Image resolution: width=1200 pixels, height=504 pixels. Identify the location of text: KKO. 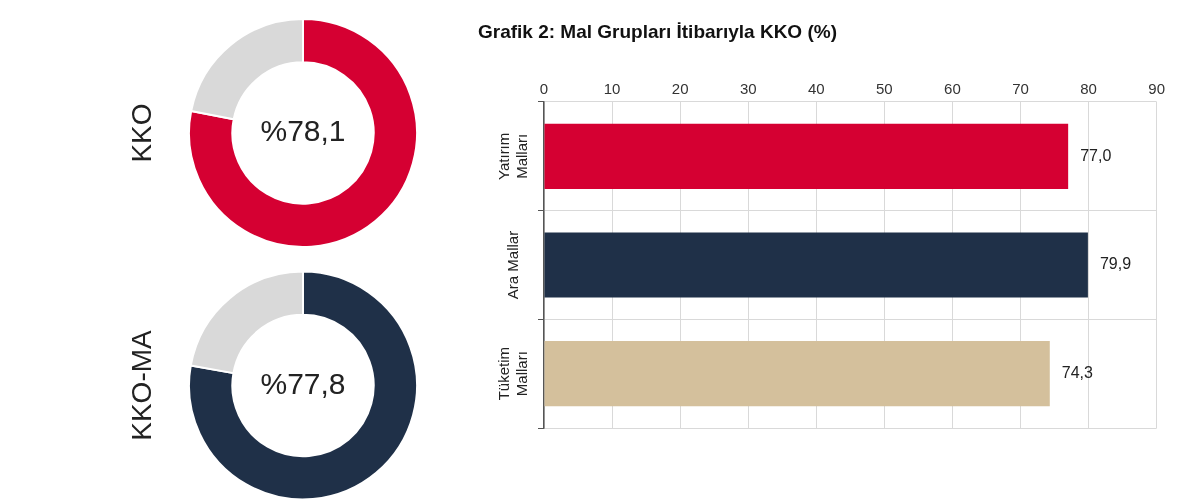
(141, 133).